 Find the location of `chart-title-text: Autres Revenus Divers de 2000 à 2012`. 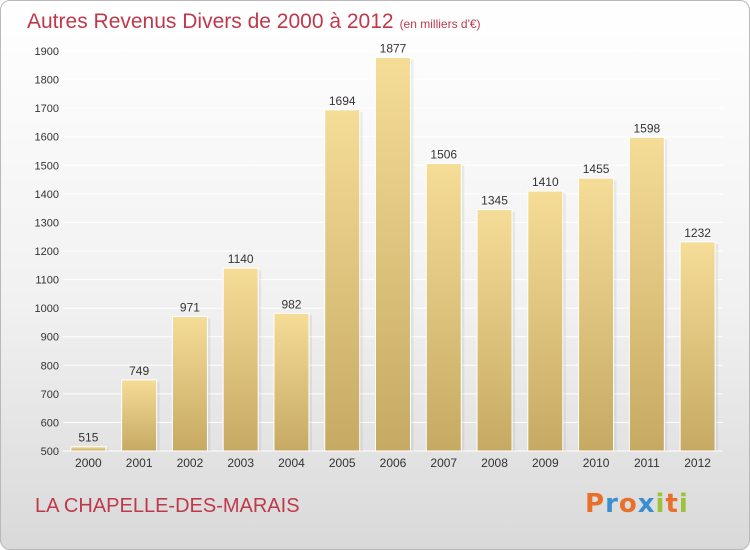

chart-title-text: Autres Revenus Divers de 2000 à 2012 is located at coordinates (210, 21).